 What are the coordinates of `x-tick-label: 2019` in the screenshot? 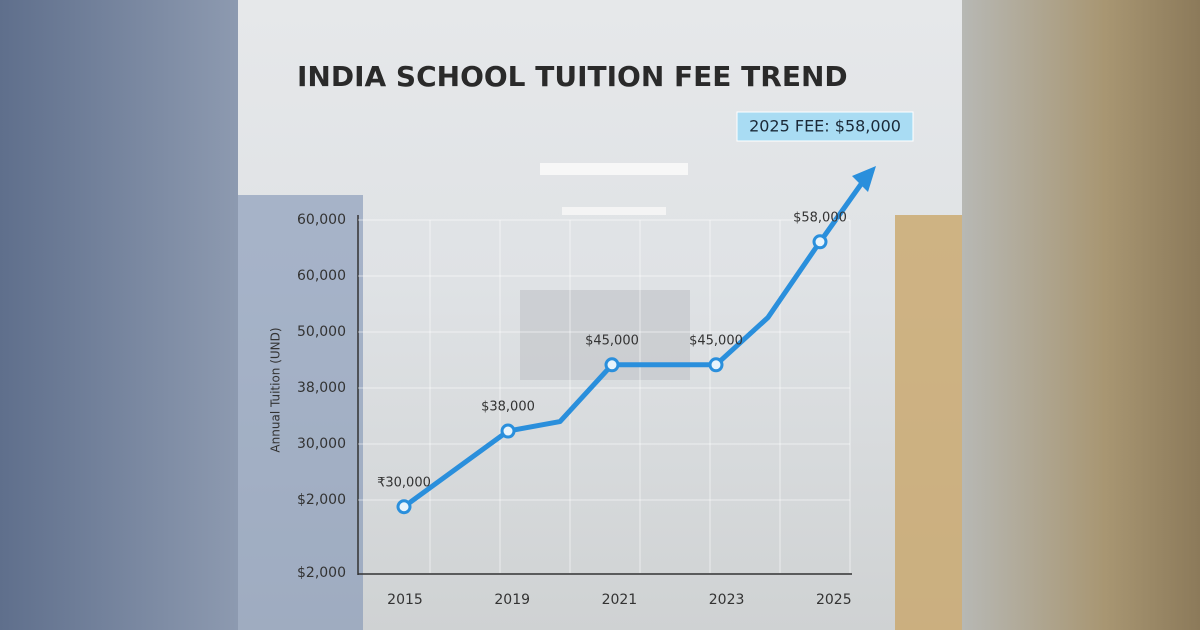 It's located at (512, 600).